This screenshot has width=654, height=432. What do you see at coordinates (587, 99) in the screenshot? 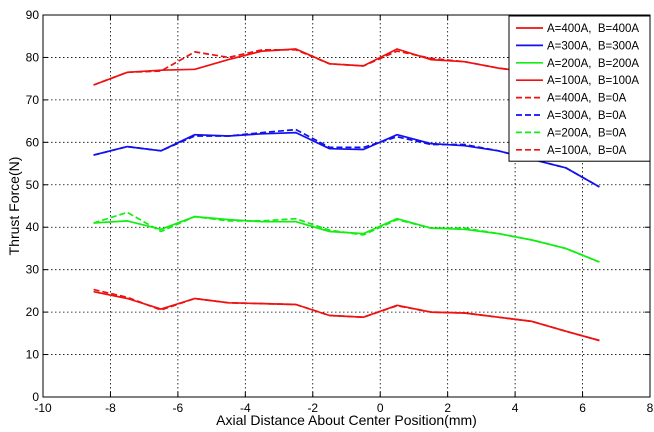
I see `legend-entry: A=400A, B=0A` at bounding box center [587, 99].